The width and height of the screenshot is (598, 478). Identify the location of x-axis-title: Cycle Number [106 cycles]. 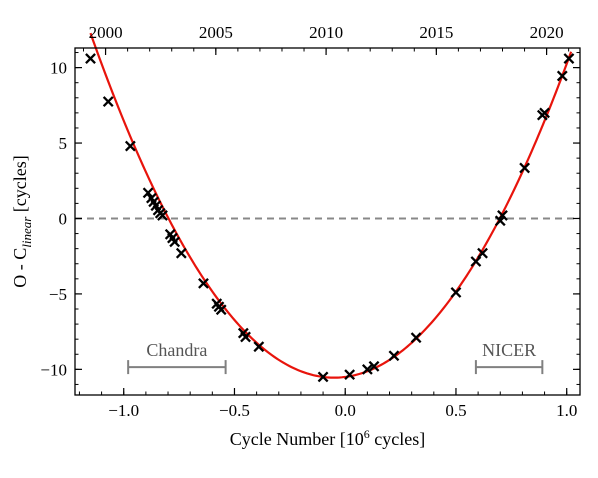
(327, 438).